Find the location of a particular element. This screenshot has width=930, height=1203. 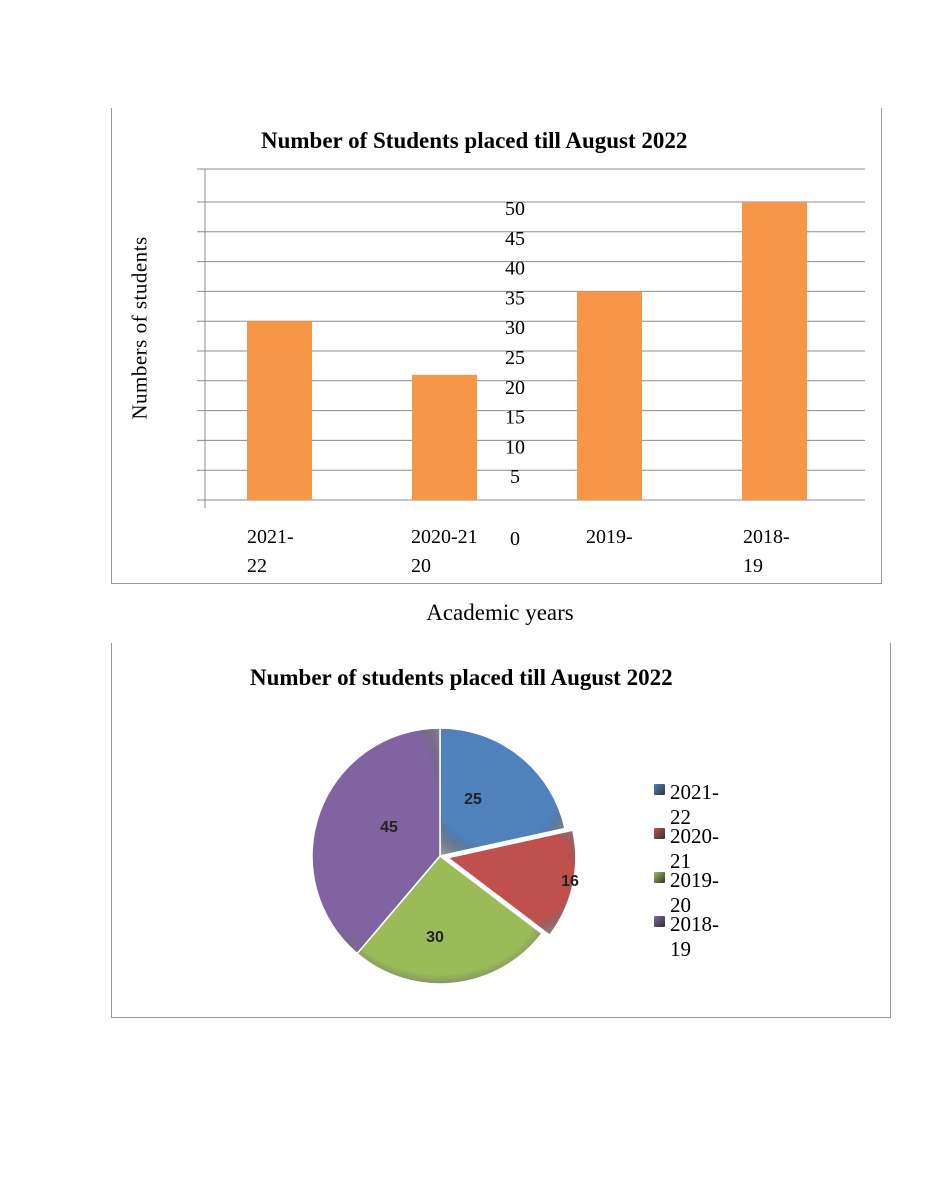

x-tick-label-0-1: 22 is located at coordinates (257, 566).